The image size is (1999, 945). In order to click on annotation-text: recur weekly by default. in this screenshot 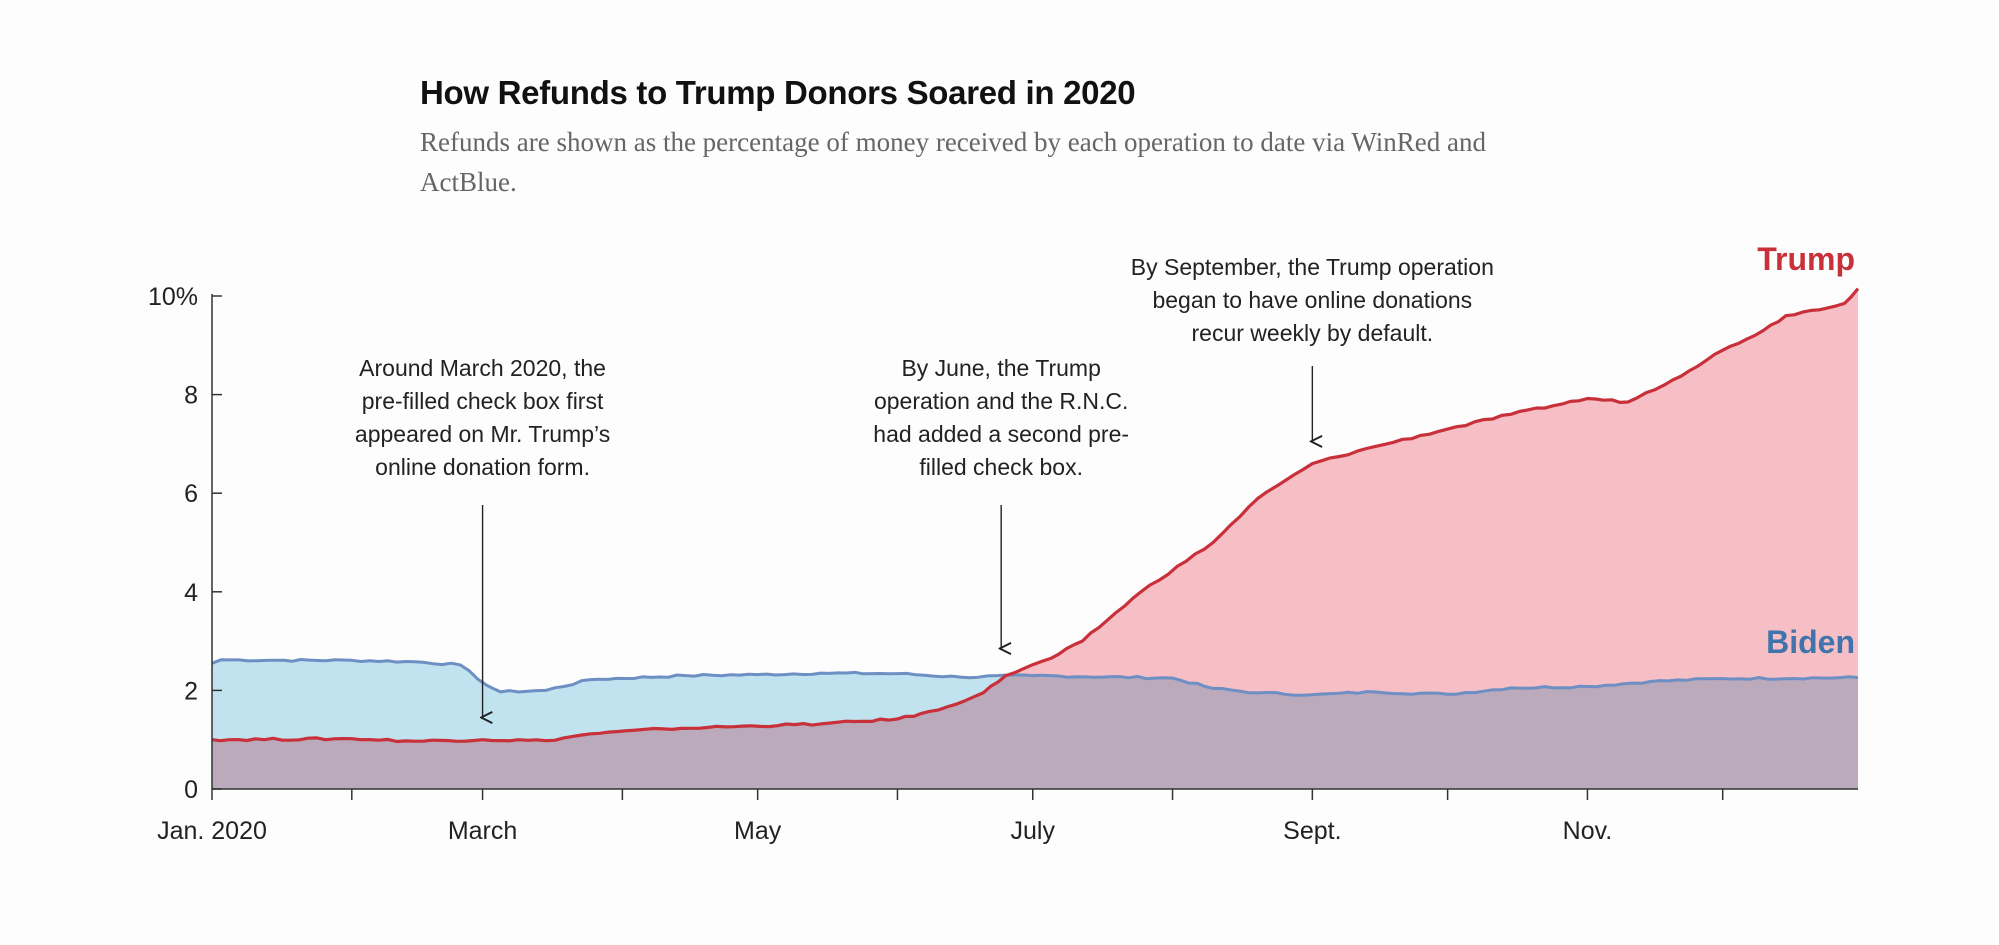, I will do `click(1313, 333)`.